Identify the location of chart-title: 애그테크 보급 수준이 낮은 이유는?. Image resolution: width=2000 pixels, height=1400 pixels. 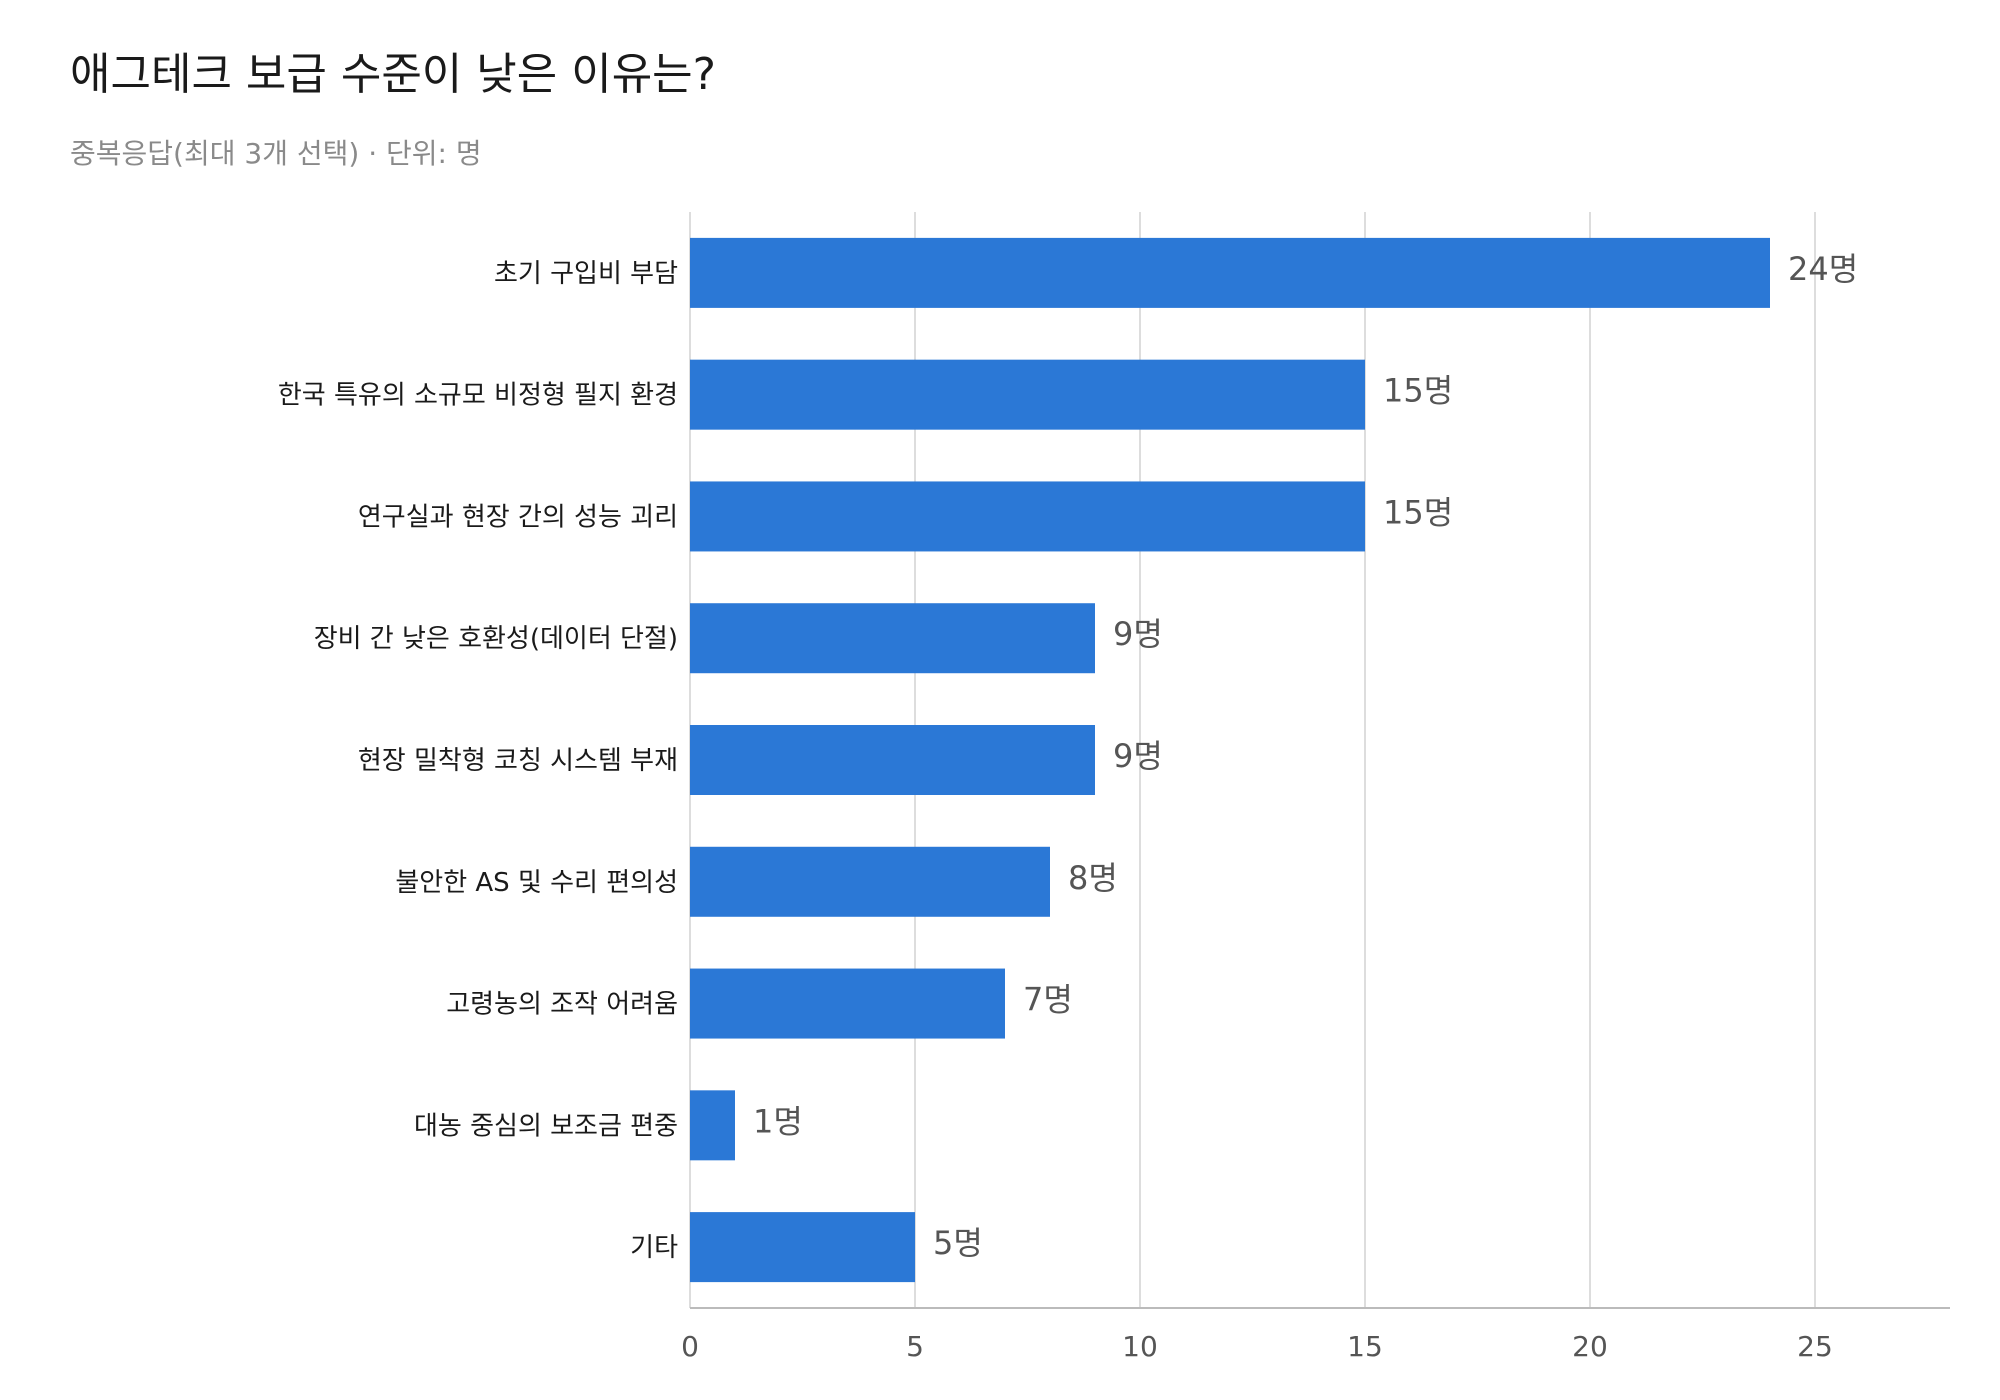
(393, 74).